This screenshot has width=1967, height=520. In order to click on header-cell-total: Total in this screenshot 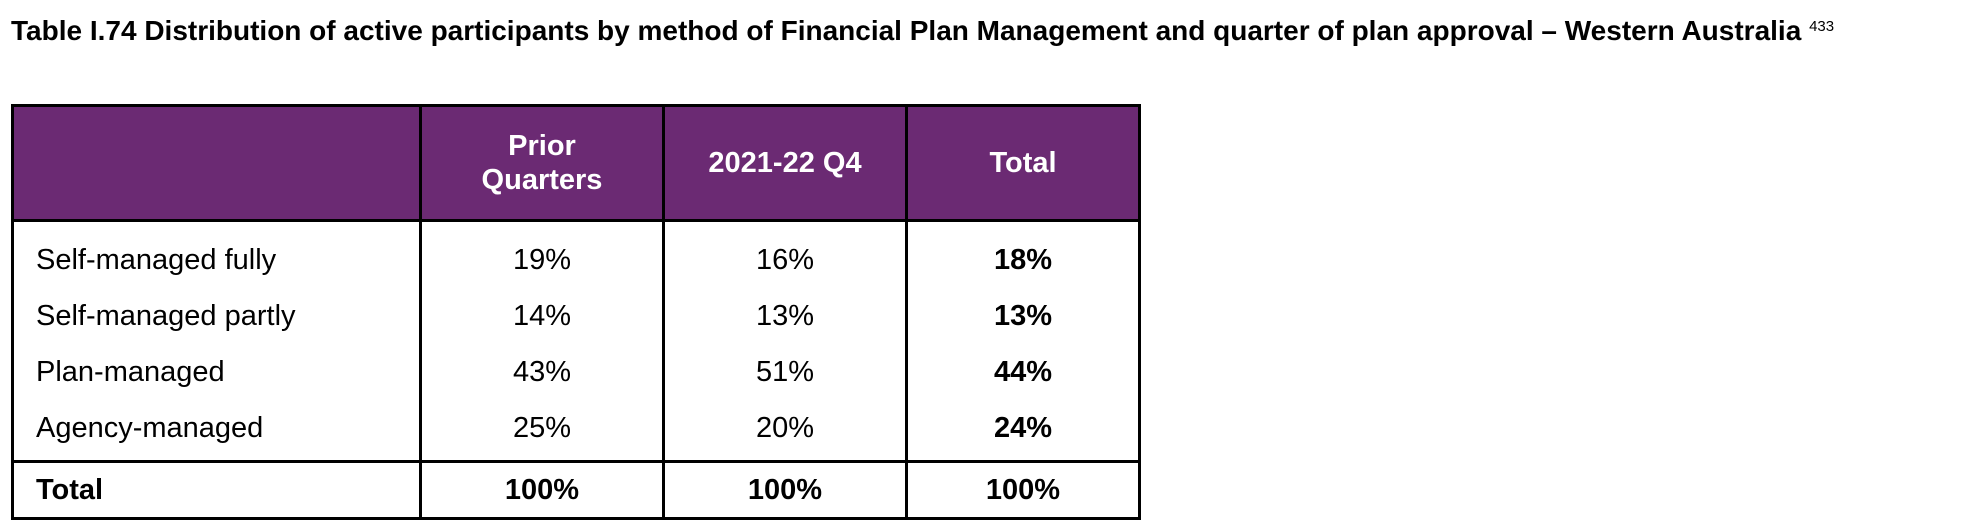, I will do `click(1023, 163)`.